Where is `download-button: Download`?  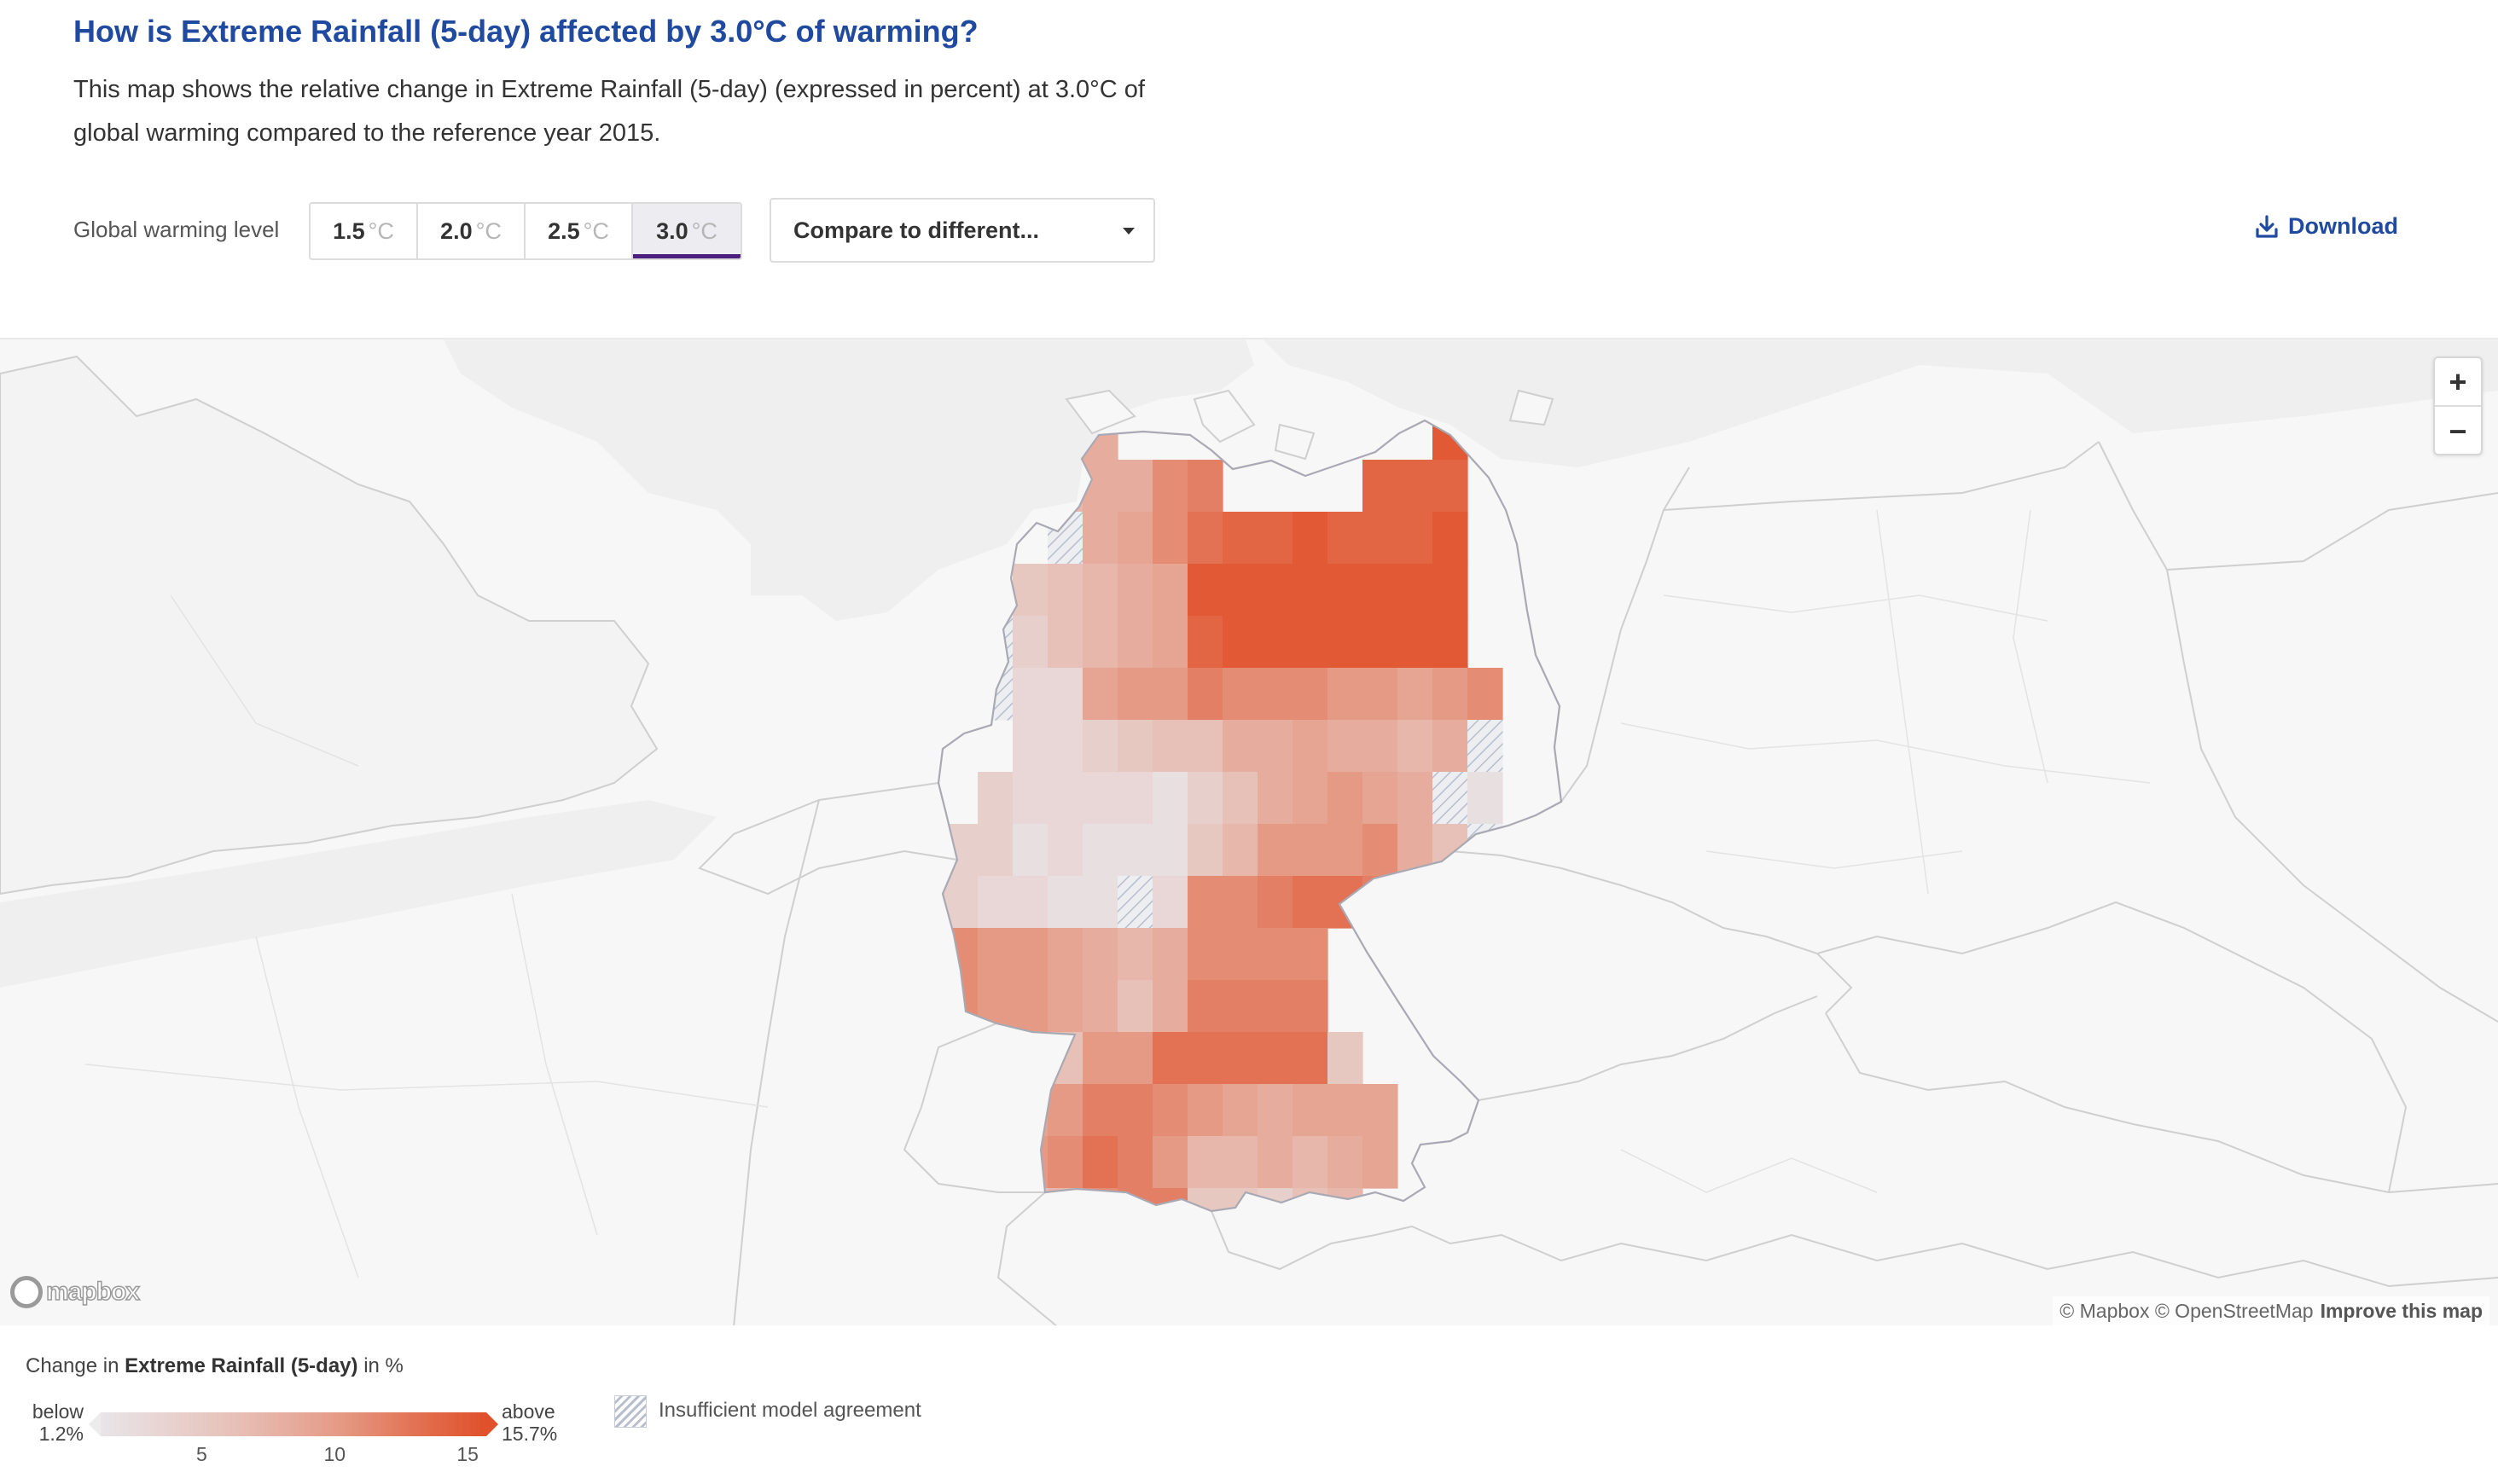
download-button: Download is located at coordinates (2326, 226).